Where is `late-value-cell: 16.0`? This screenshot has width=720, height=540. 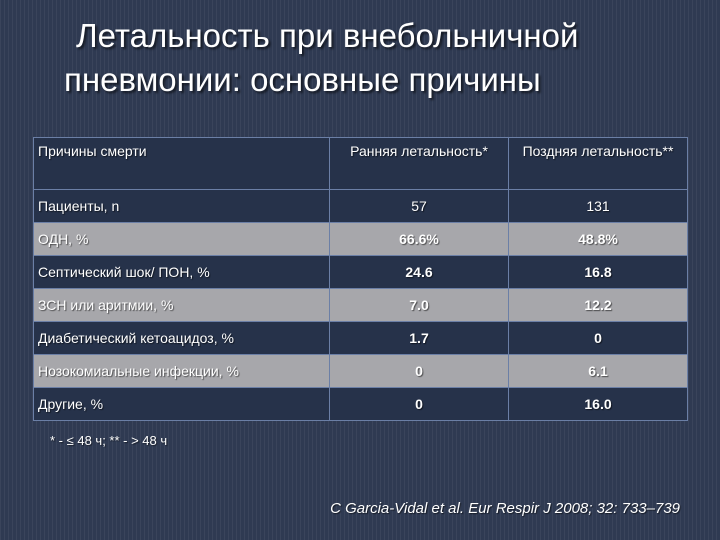 late-value-cell: 16.0 is located at coordinates (598, 404).